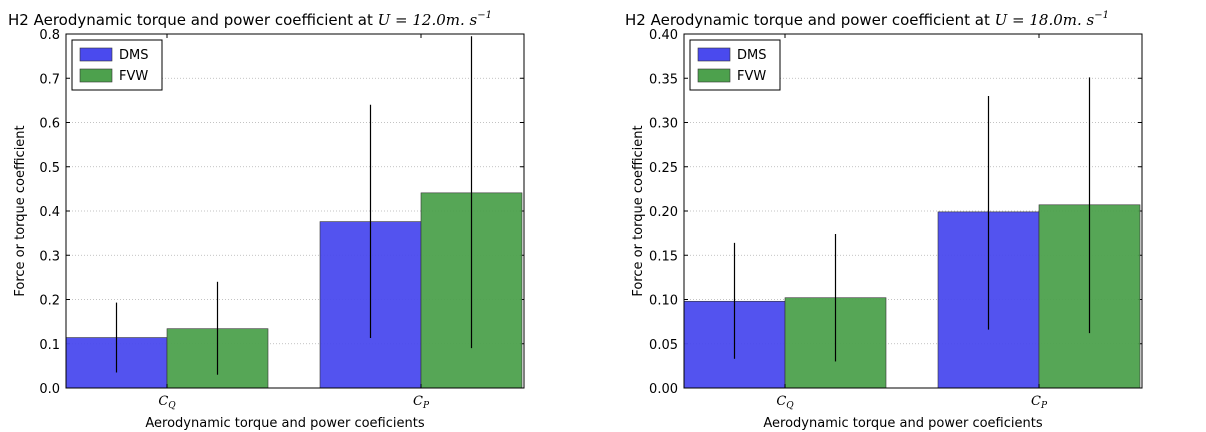 Image resolution: width=1206 pixels, height=432 pixels. I want to click on y-tick-label: 0.2, so click(49, 301).